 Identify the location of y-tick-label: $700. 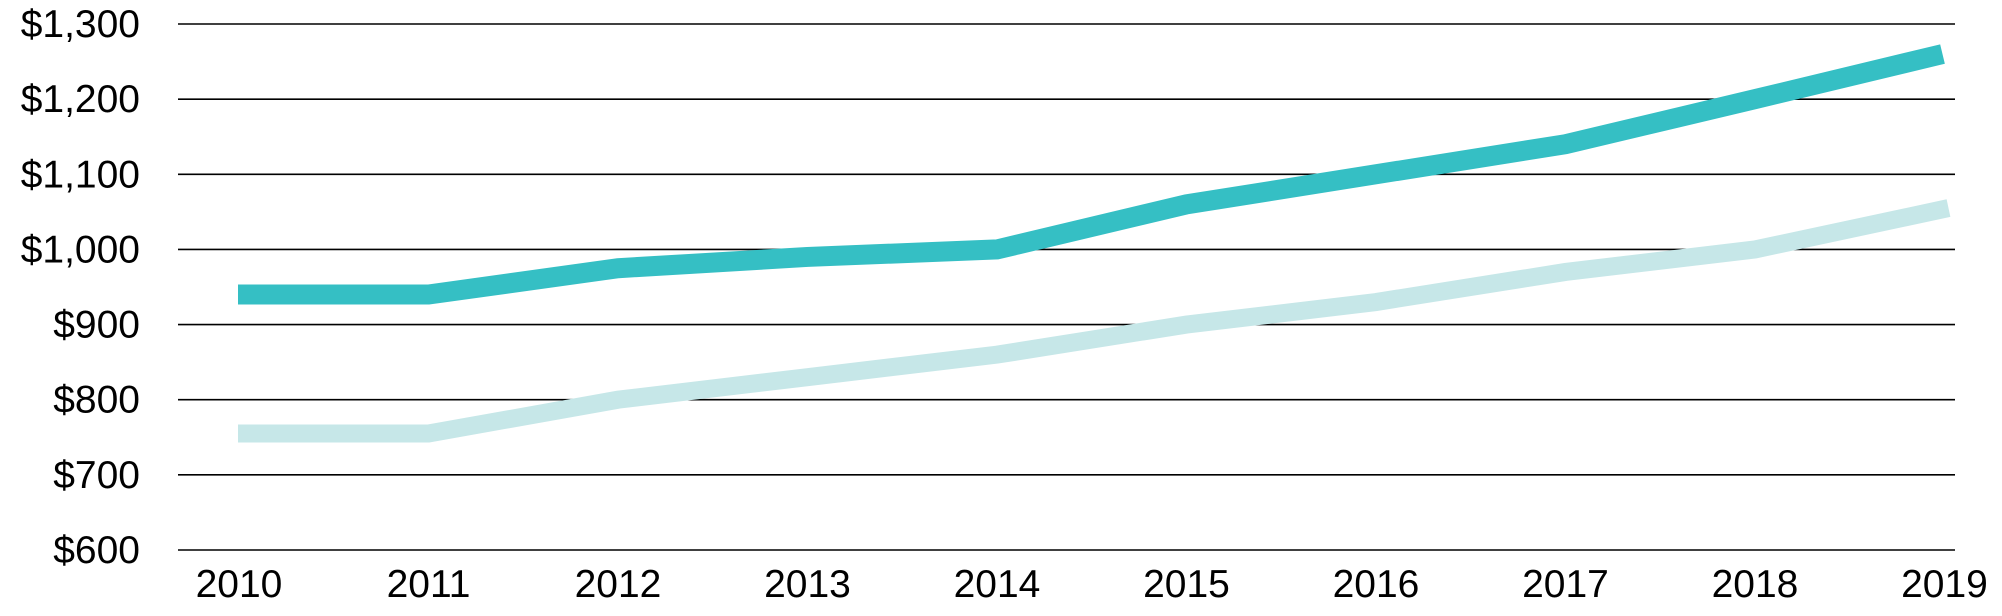
(96, 475).